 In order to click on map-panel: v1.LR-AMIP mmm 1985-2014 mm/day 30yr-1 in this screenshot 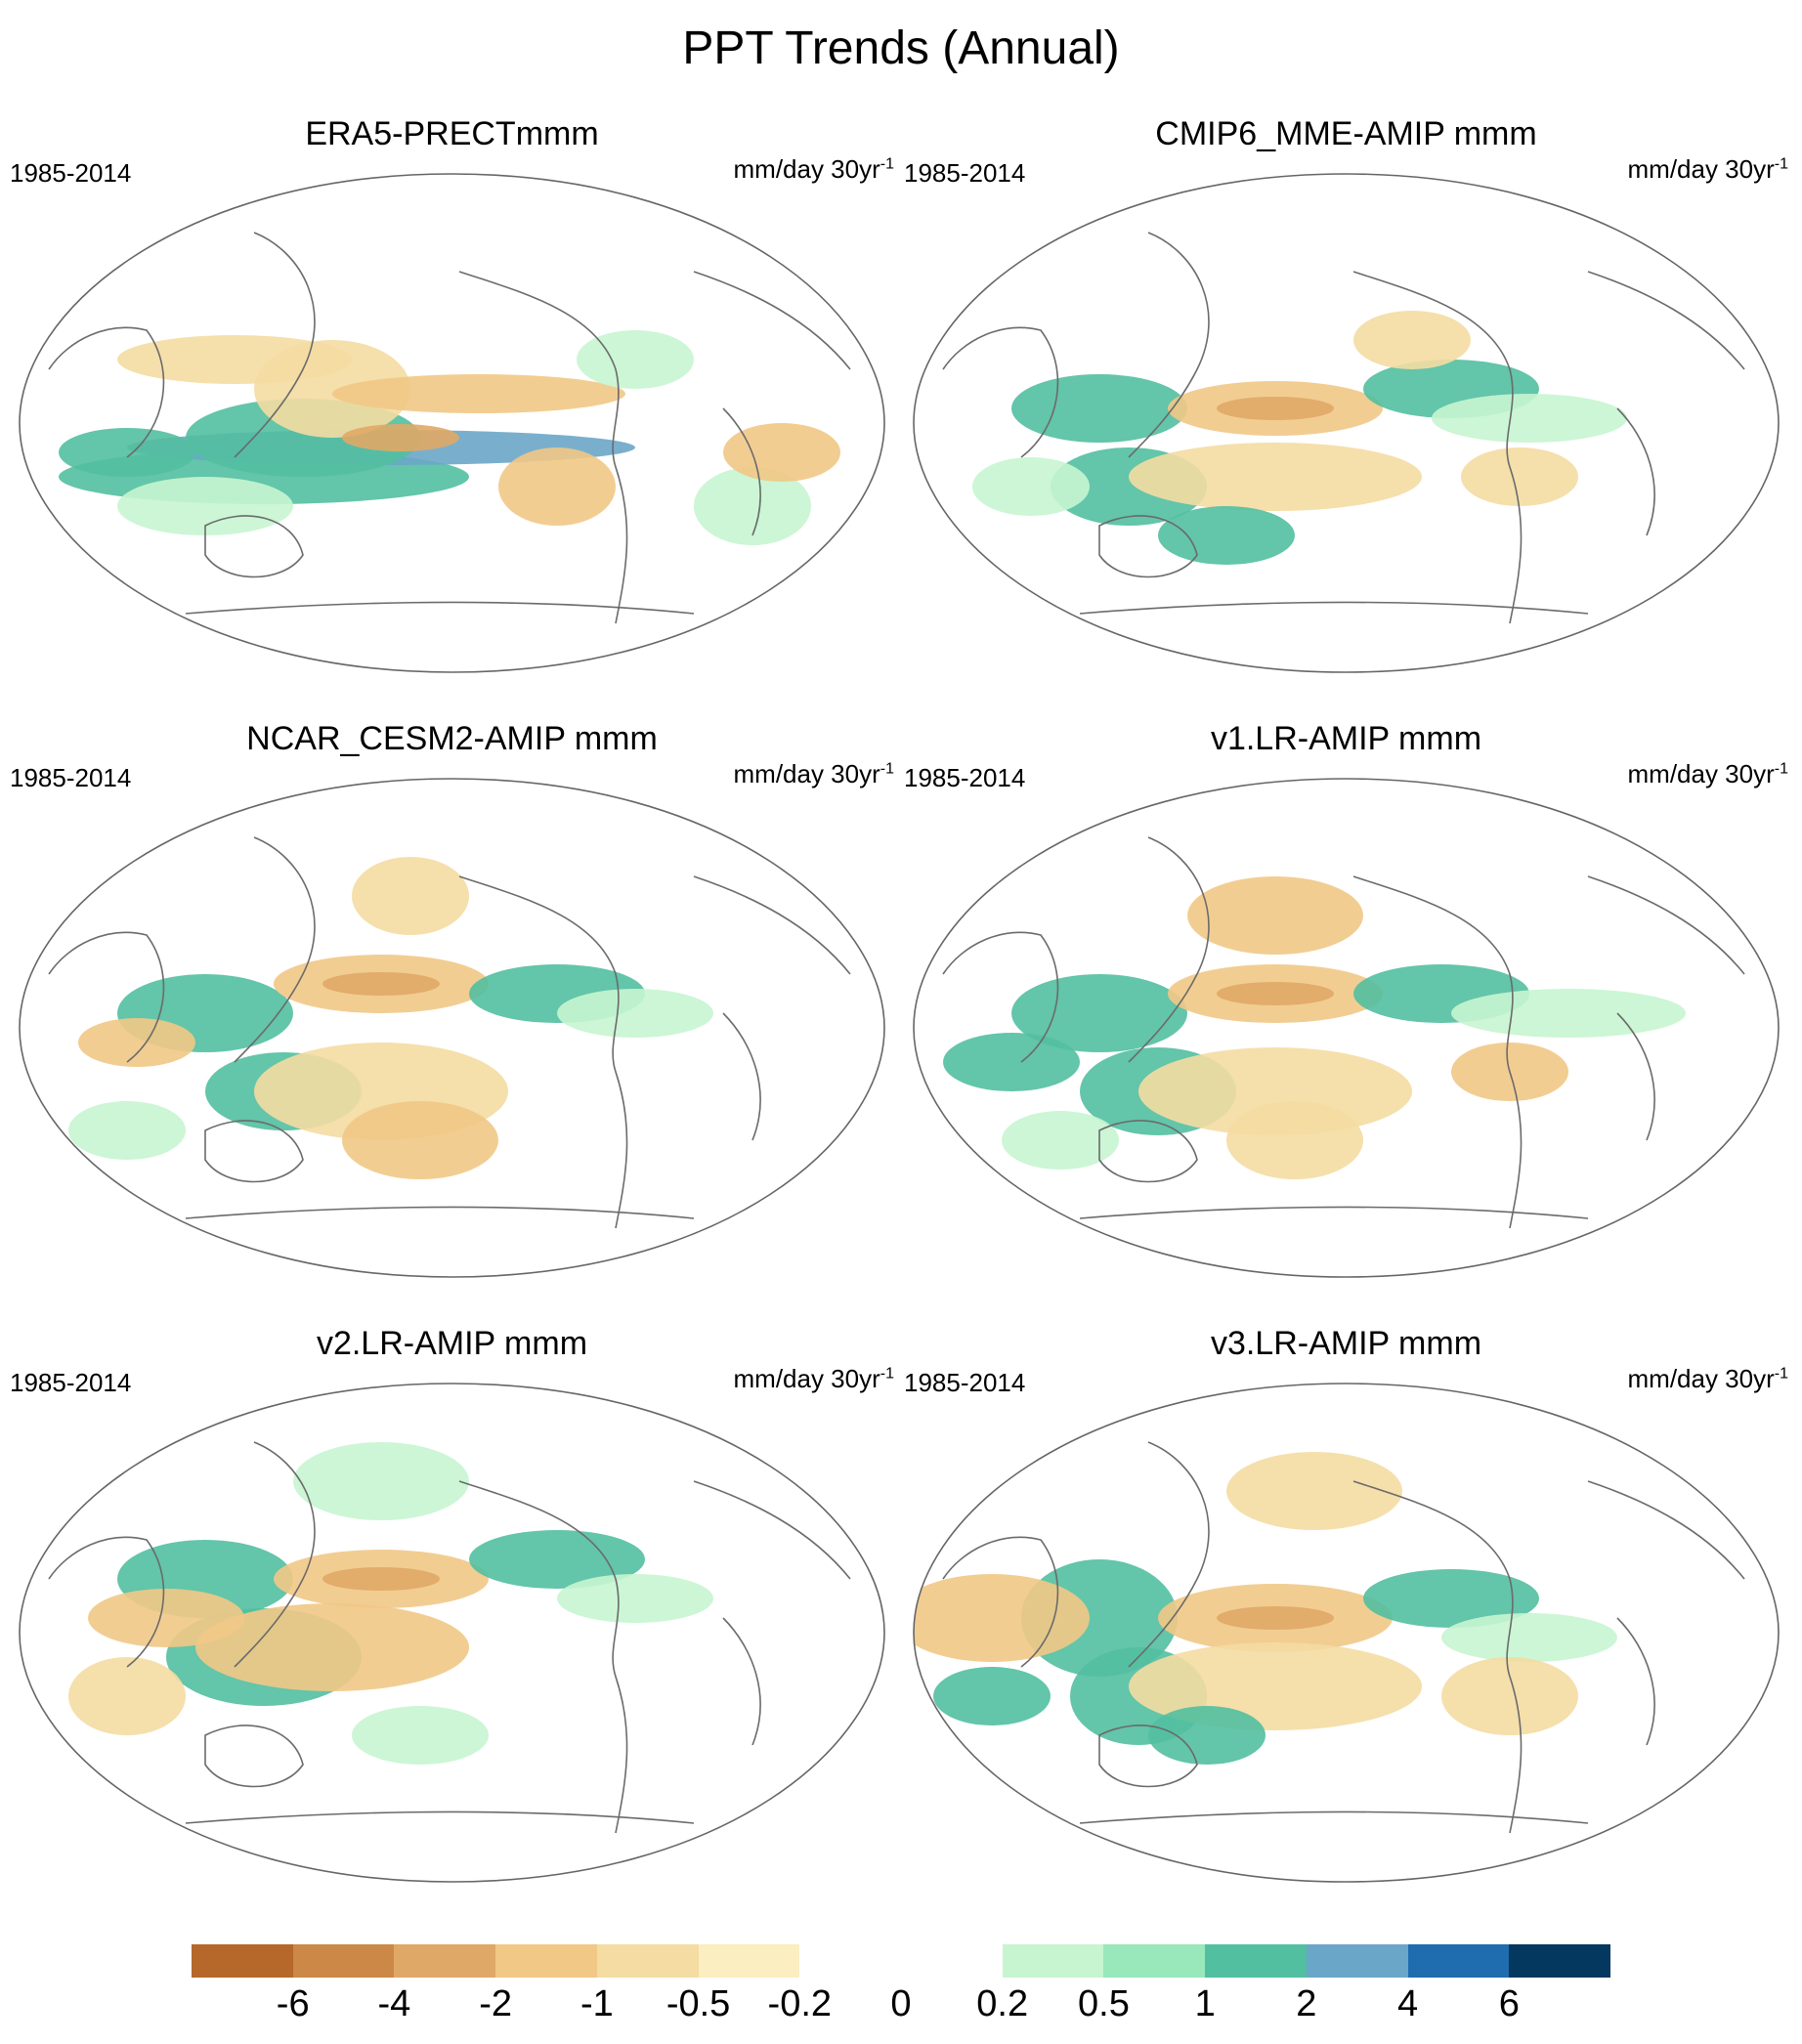, I will do `click(1346, 1003)`.